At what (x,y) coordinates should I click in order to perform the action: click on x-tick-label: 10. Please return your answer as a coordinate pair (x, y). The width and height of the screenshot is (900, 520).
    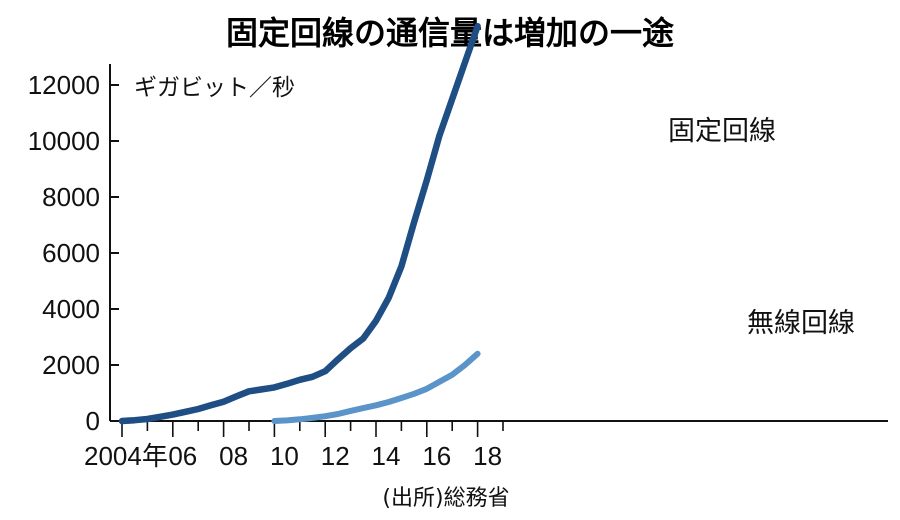
    Looking at the image, I should click on (284, 456).